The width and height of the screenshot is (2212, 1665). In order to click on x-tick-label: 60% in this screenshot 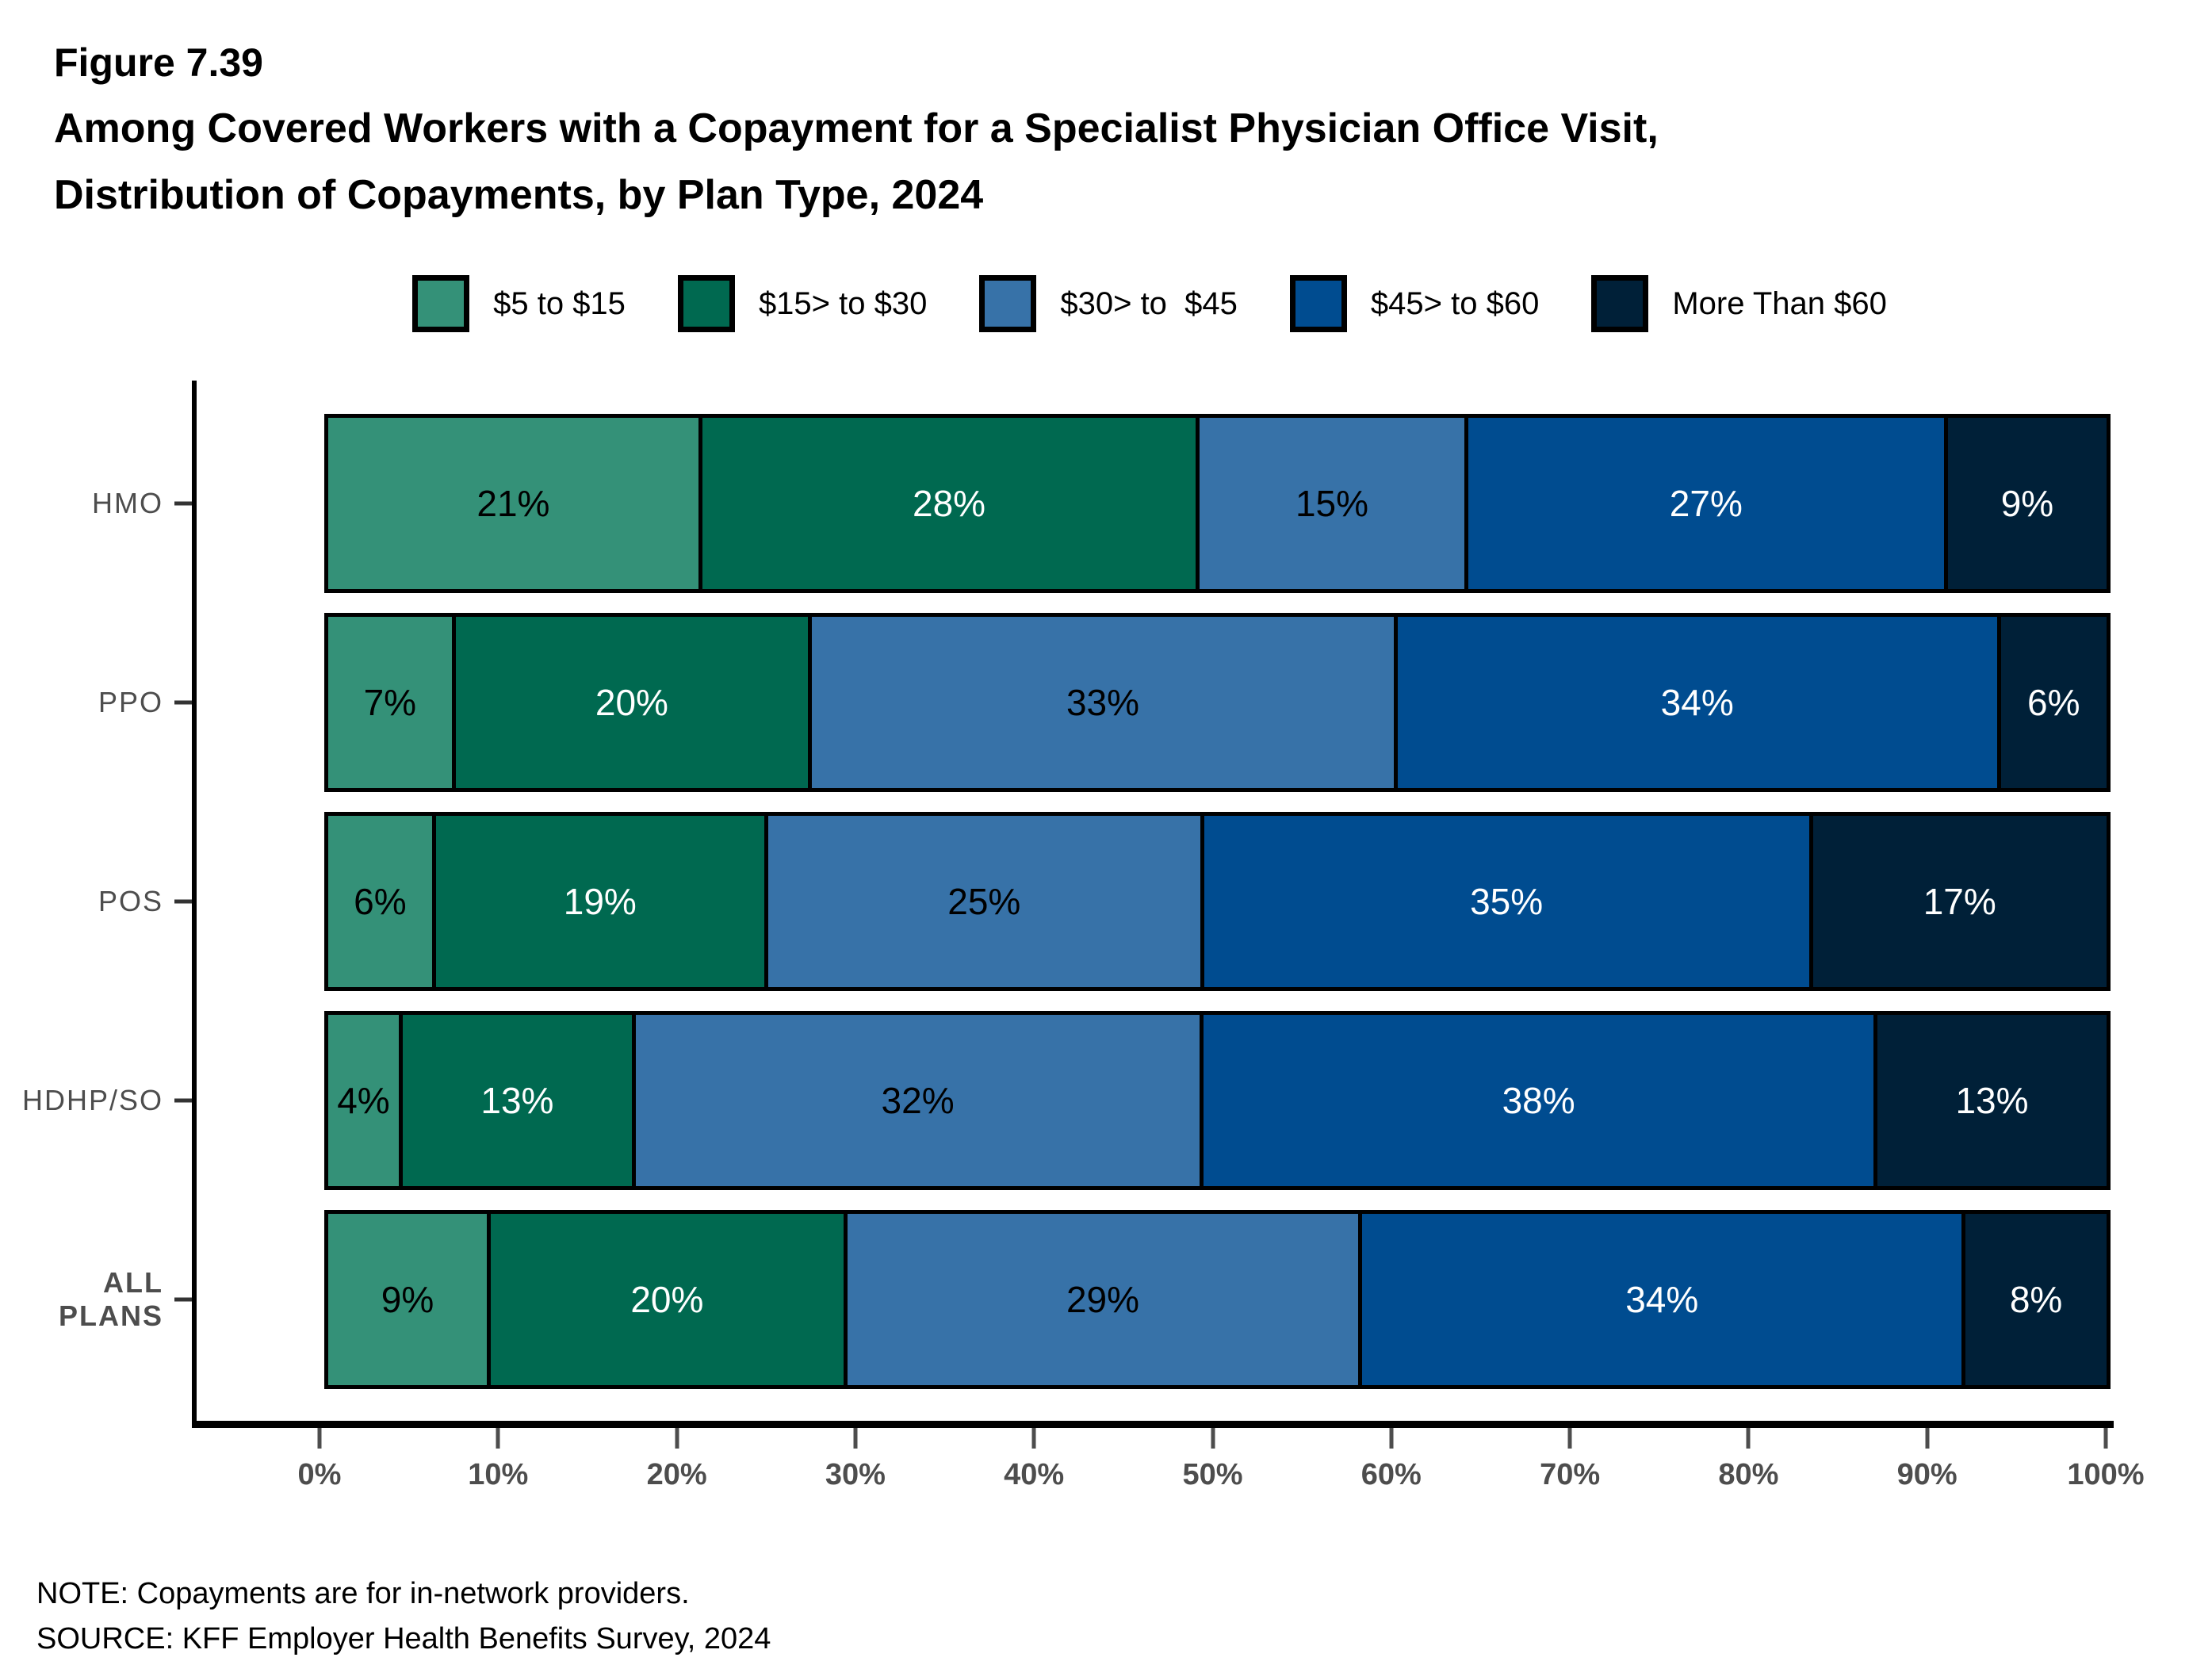, I will do `click(1391, 1474)`.